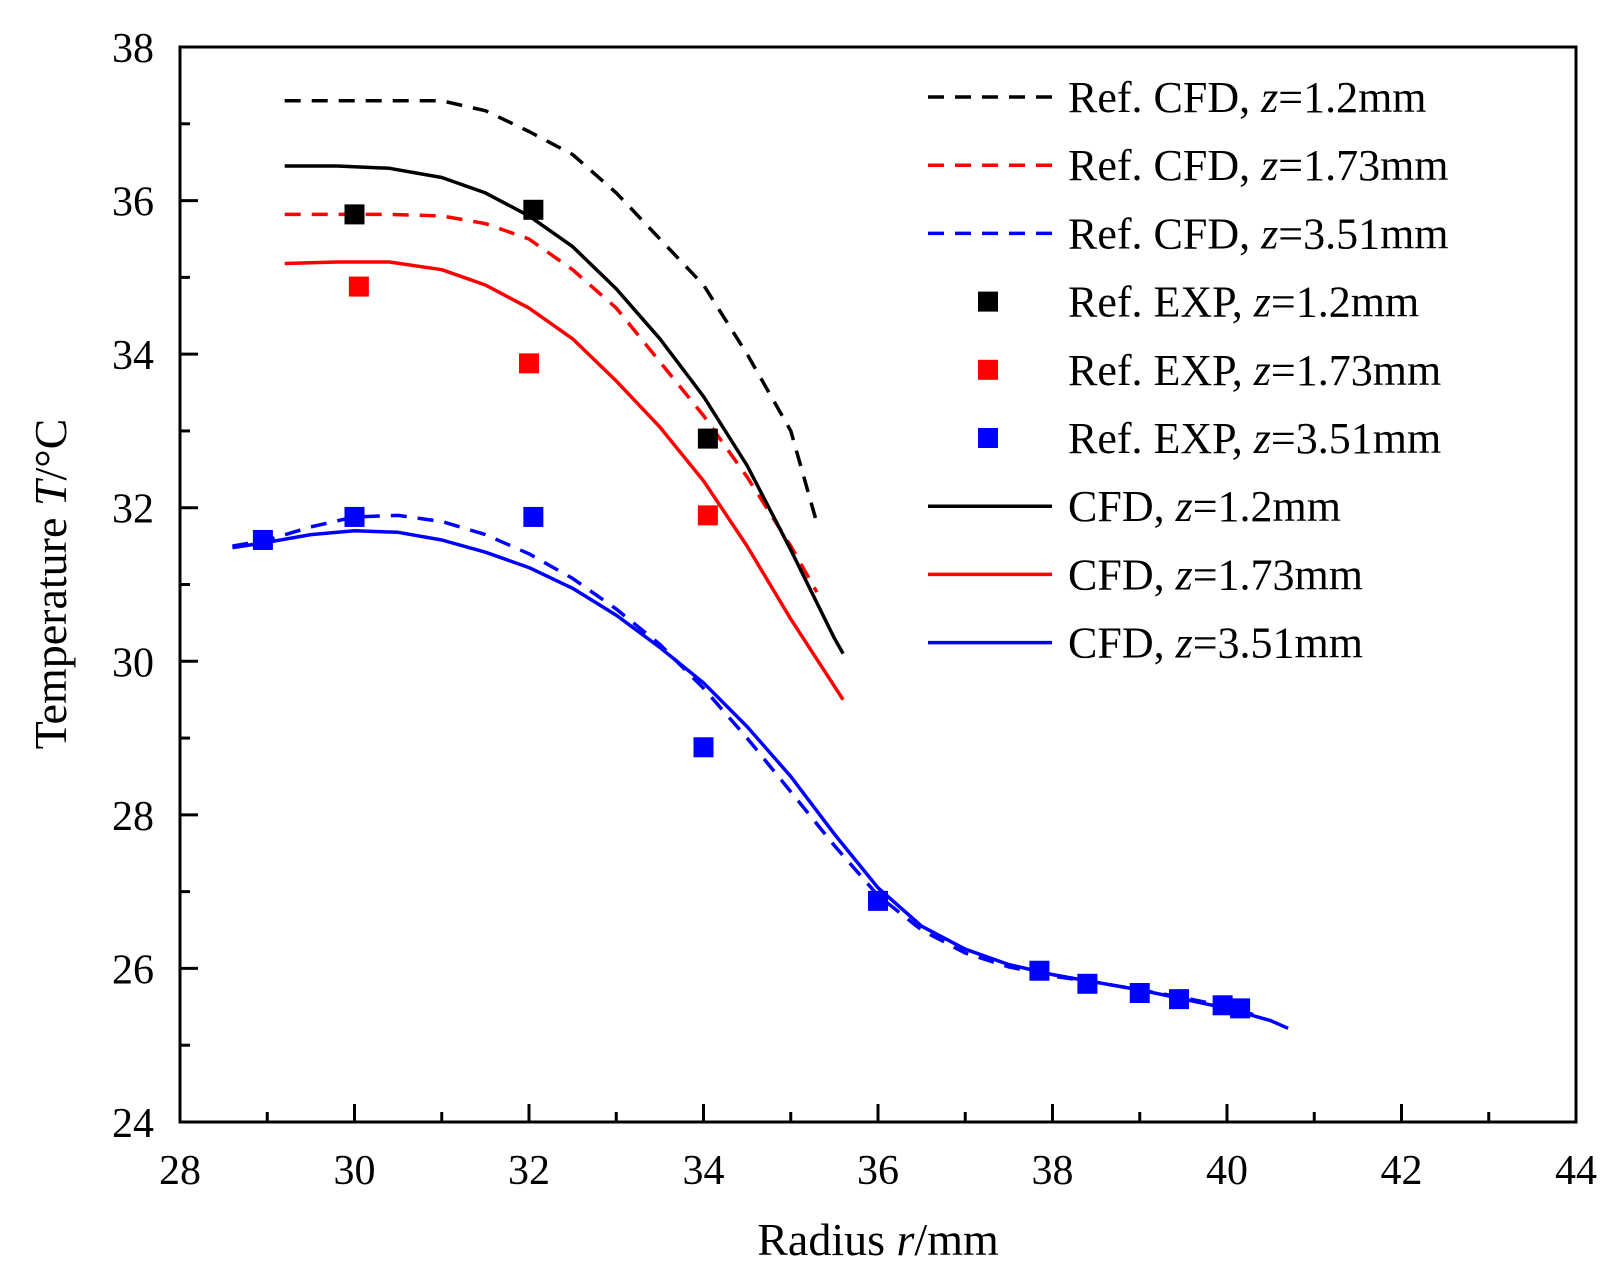 This screenshot has width=1608, height=1284. I want to click on x-axis: 28 30 32 34 36 38 40 42 44, so click(878, 1149).